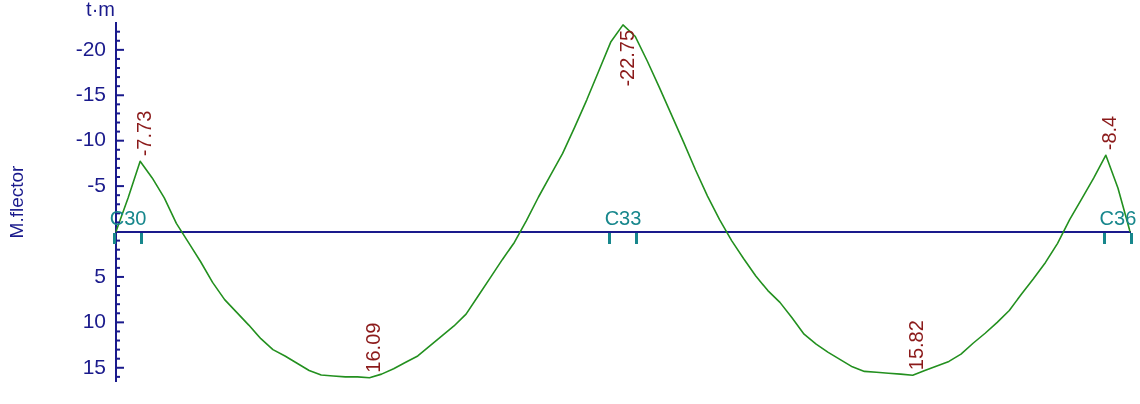  I want to click on data-label: 15.82, so click(916, 345).